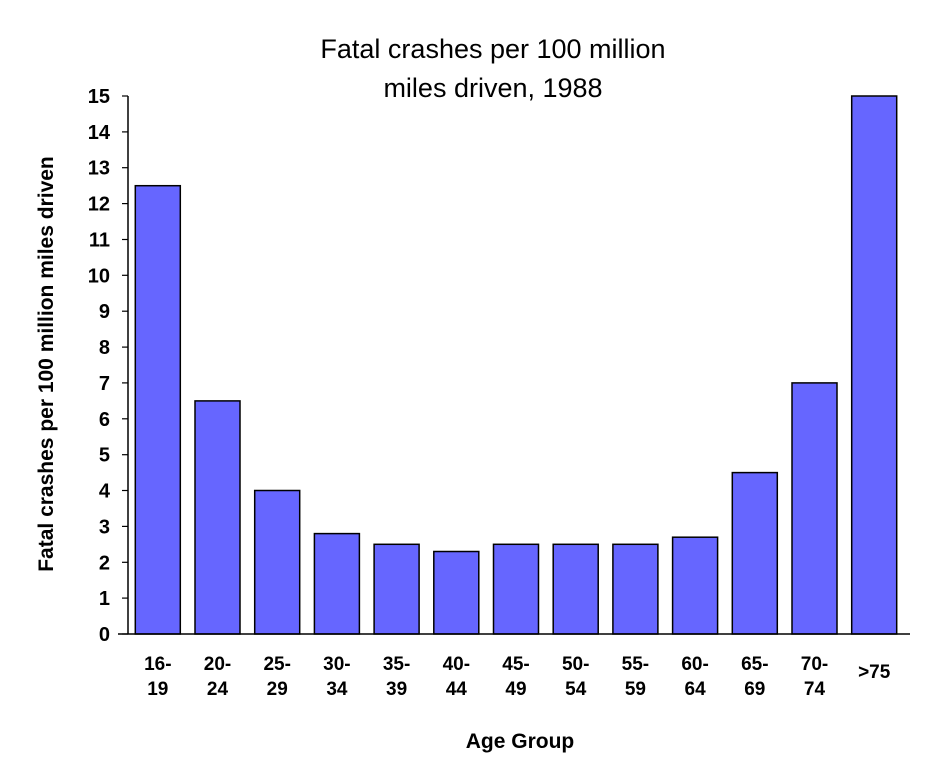 The width and height of the screenshot is (945, 757). Describe the element at coordinates (694, 677) in the screenshot. I see `x-category-label-9: 60-64` at that location.